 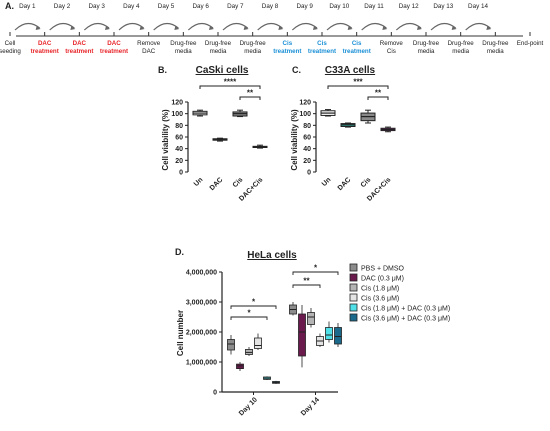 I want to click on x-tick-label: Day 14, so click(x=310, y=406).